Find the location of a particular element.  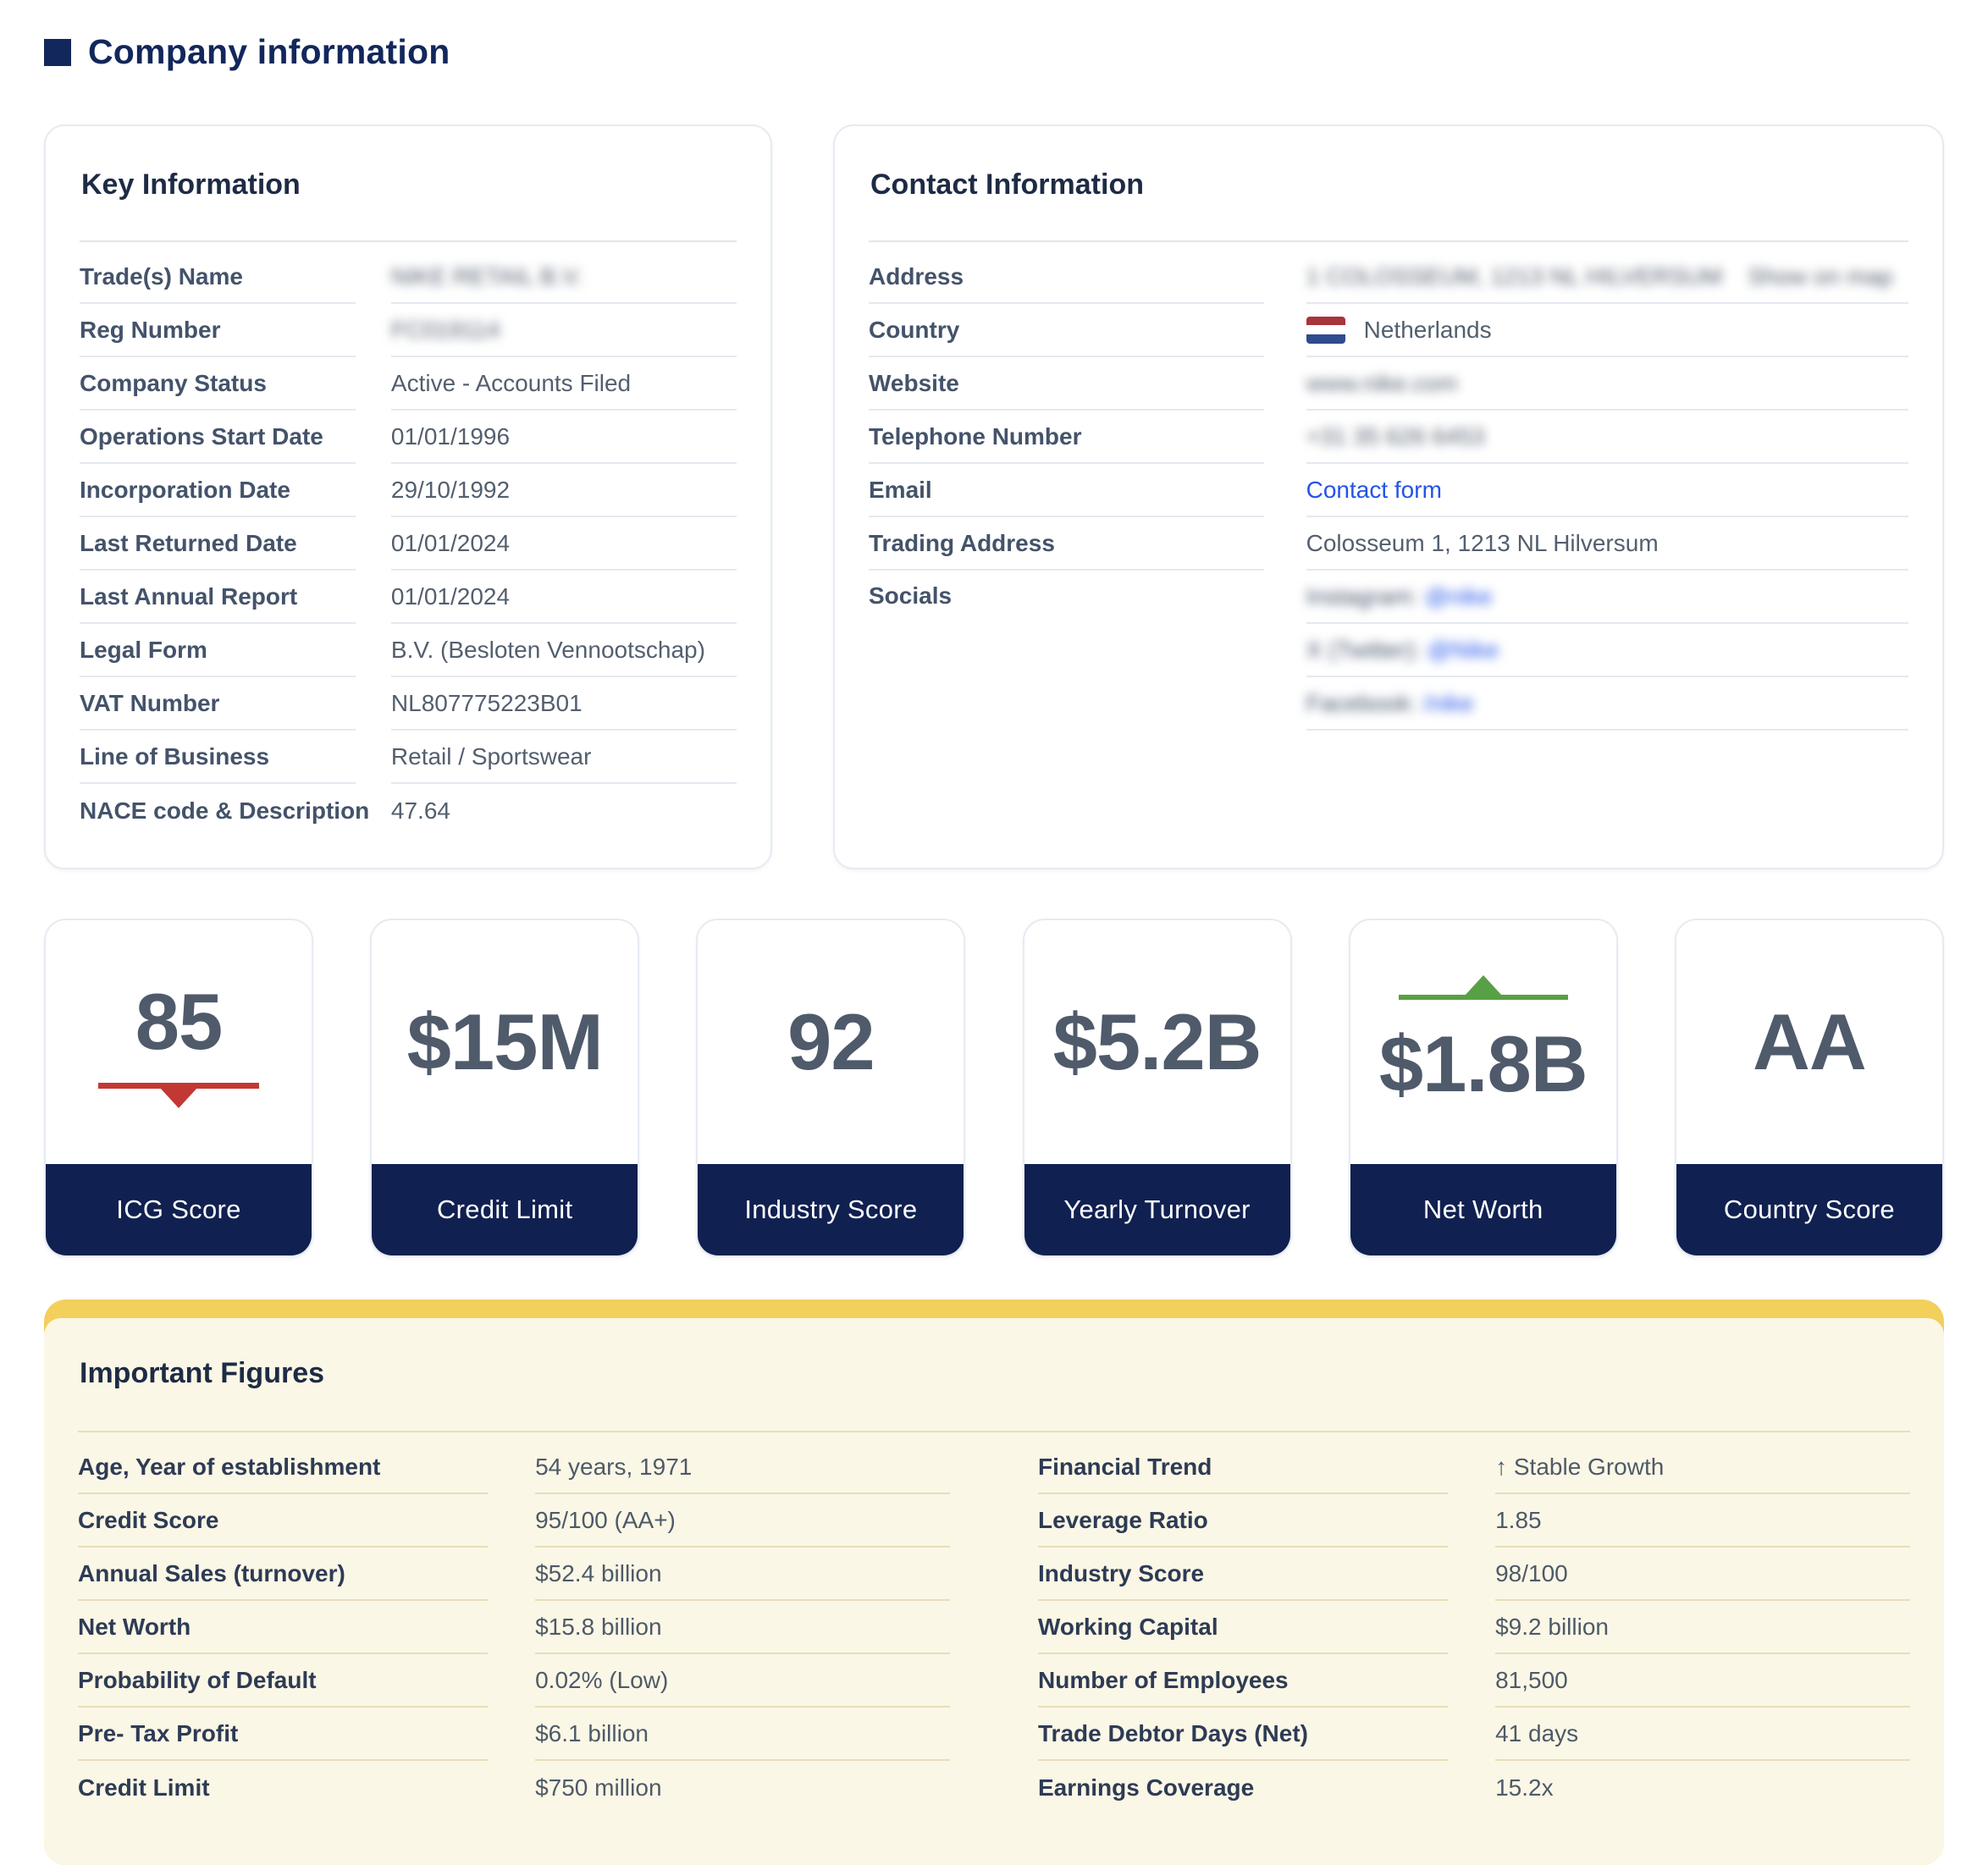

figure-value: $15.8 billion is located at coordinates (743, 1627).